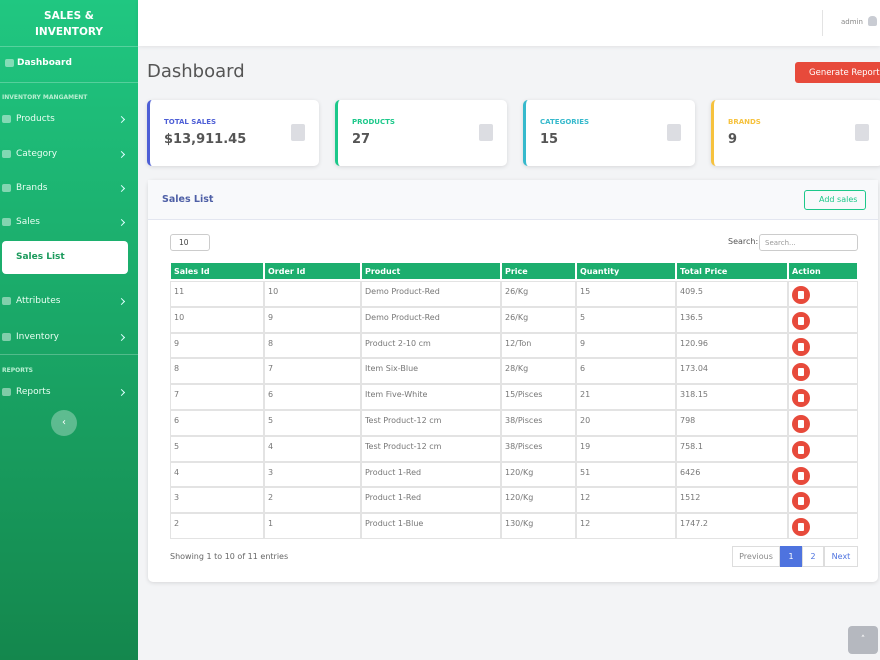 This screenshot has width=880, height=660. What do you see at coordinates (732, 319) in the screenshot?
I see `table-cell: 136.5` at bounding box center [732, 319].